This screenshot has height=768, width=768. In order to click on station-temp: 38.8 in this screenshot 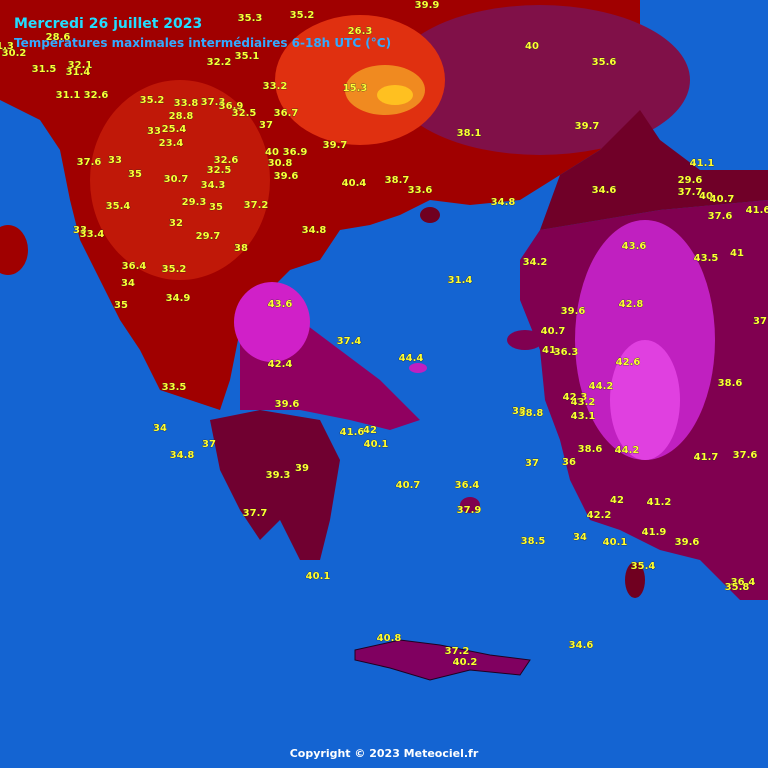, I will do `click(531, 413)`.